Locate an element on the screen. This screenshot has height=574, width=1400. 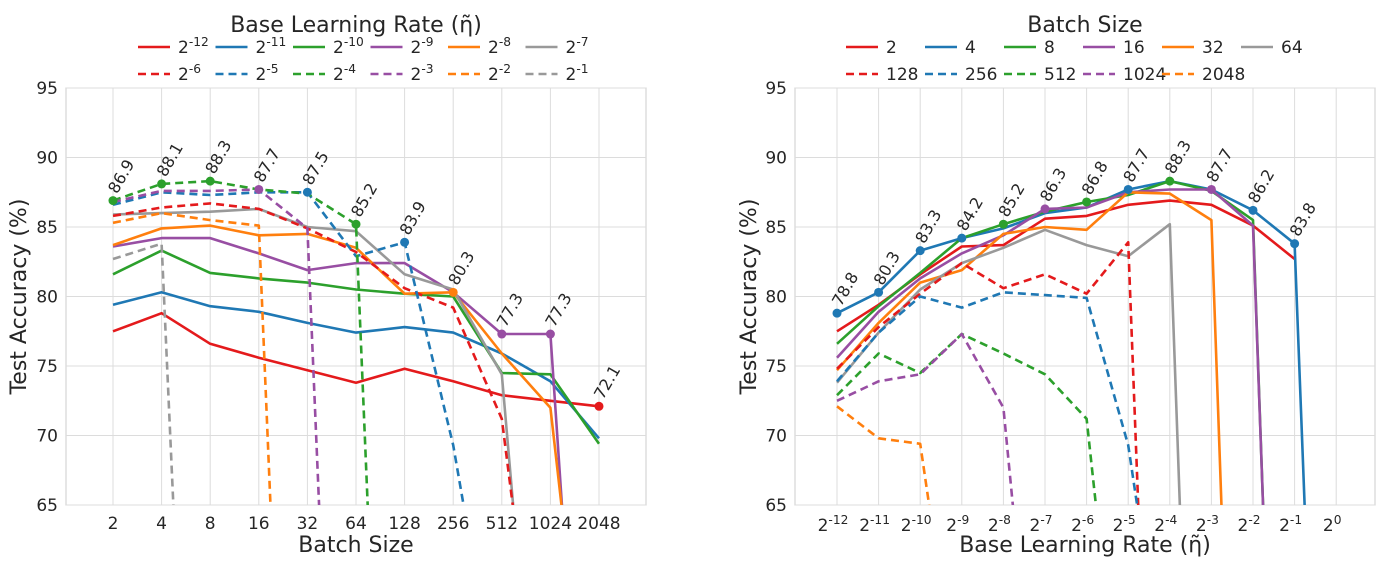
legend-label: 512 is located at coordinates (1060, 75).